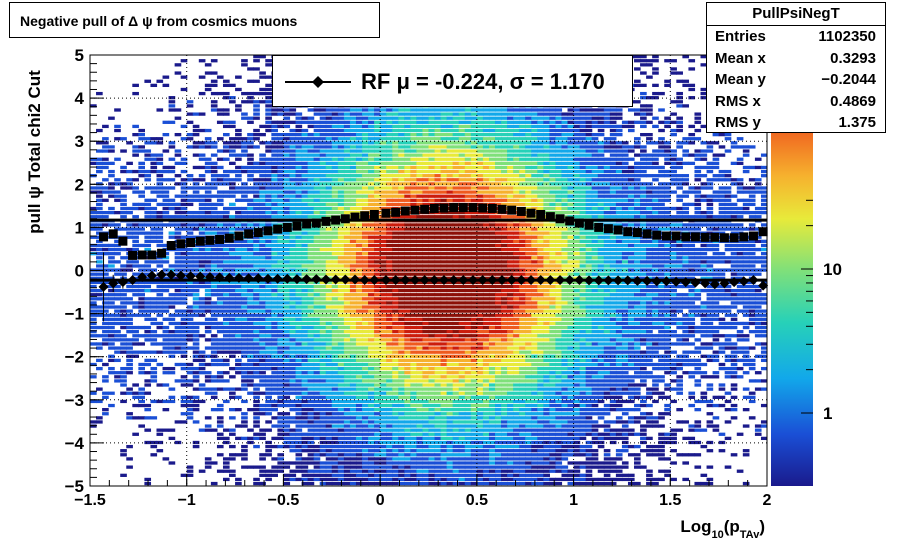  What do you see at coordinates (796, 80) in the screenshot?
I see `stats-row-mean-y: Mean y −0.2044` at bounding box center [796, 80].